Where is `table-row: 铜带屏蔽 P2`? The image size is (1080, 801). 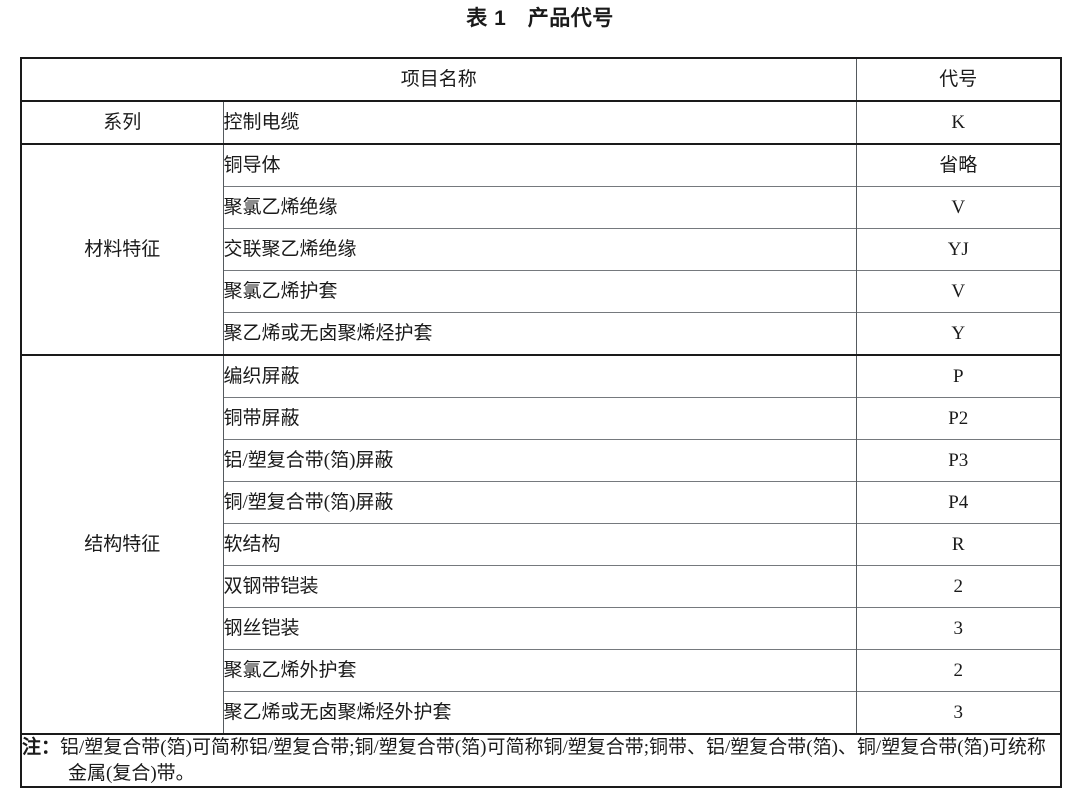 table-row: 铜带屏蔽 P2 is located at coordinates (541, 418).